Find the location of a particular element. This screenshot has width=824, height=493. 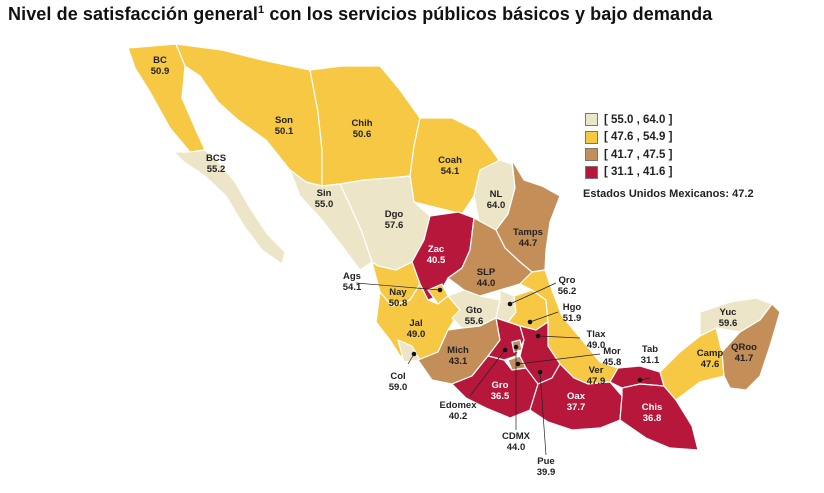

leader-line-tlax is located at coordinates (559, 337).